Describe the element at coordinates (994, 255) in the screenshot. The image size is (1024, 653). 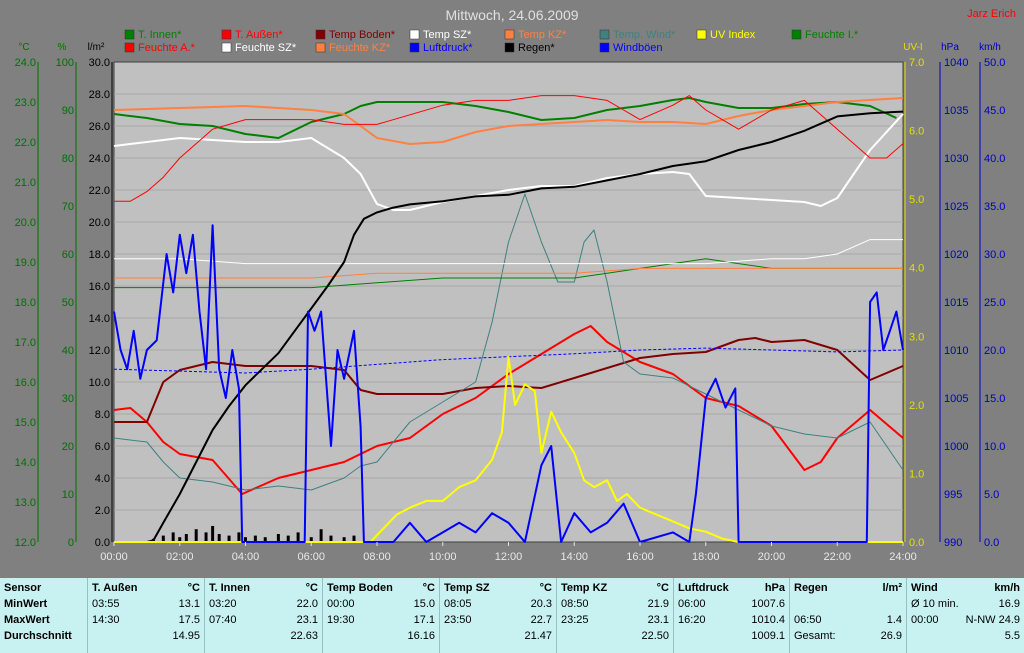
I see `axis-tick-label: 30.0` at that location.